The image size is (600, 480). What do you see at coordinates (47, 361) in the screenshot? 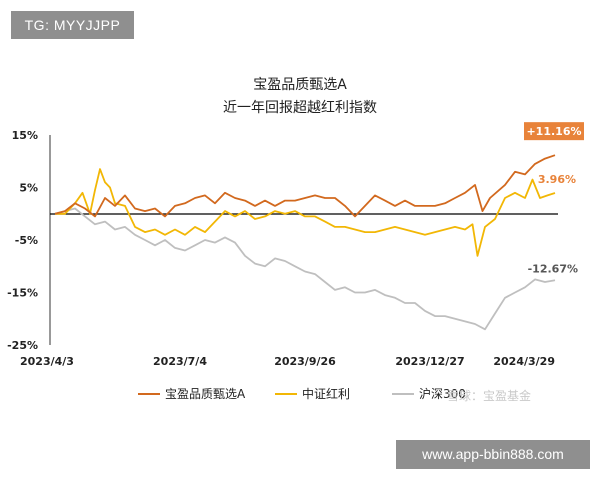
I see `x-tick-label: 2023/4/3` at bounding box center [47, 361].